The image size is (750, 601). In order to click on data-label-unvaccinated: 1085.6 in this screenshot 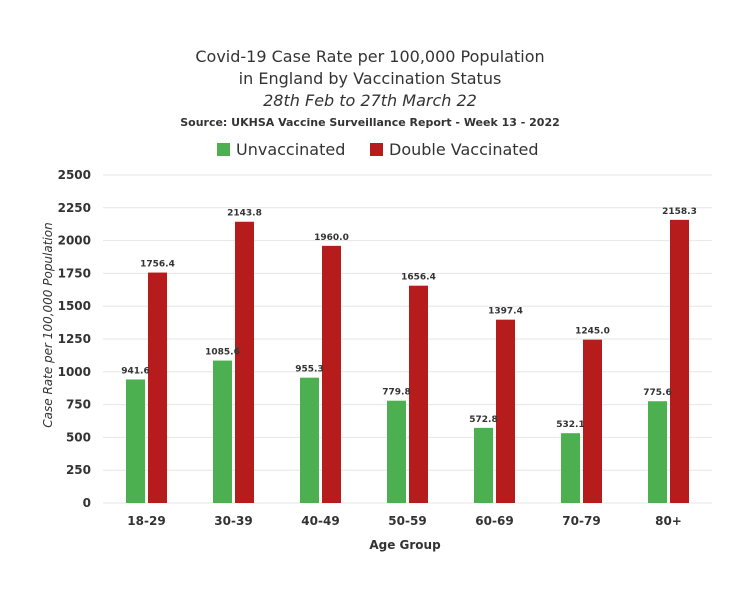, I will do `click(222, 353)`.